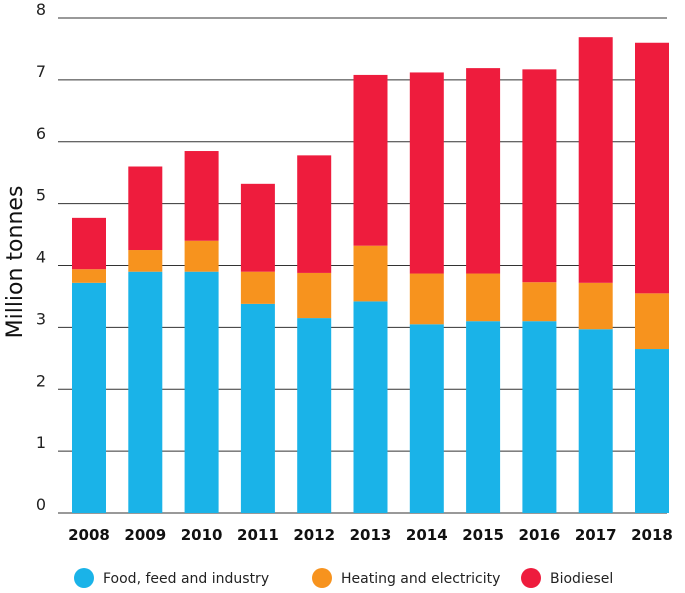 The width and height of the screenshot is (685, 593). What do you see at coordinates (540, 535) in the screenshot?
I see `x-tick-2016: 2016` at bounding box center [540, 535].